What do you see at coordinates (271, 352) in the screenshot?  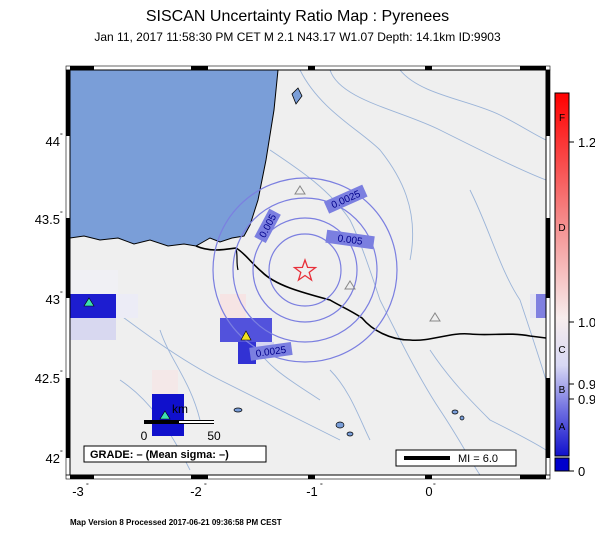 I see `contour-label: 0.0025` at bounding box center [271, 352].